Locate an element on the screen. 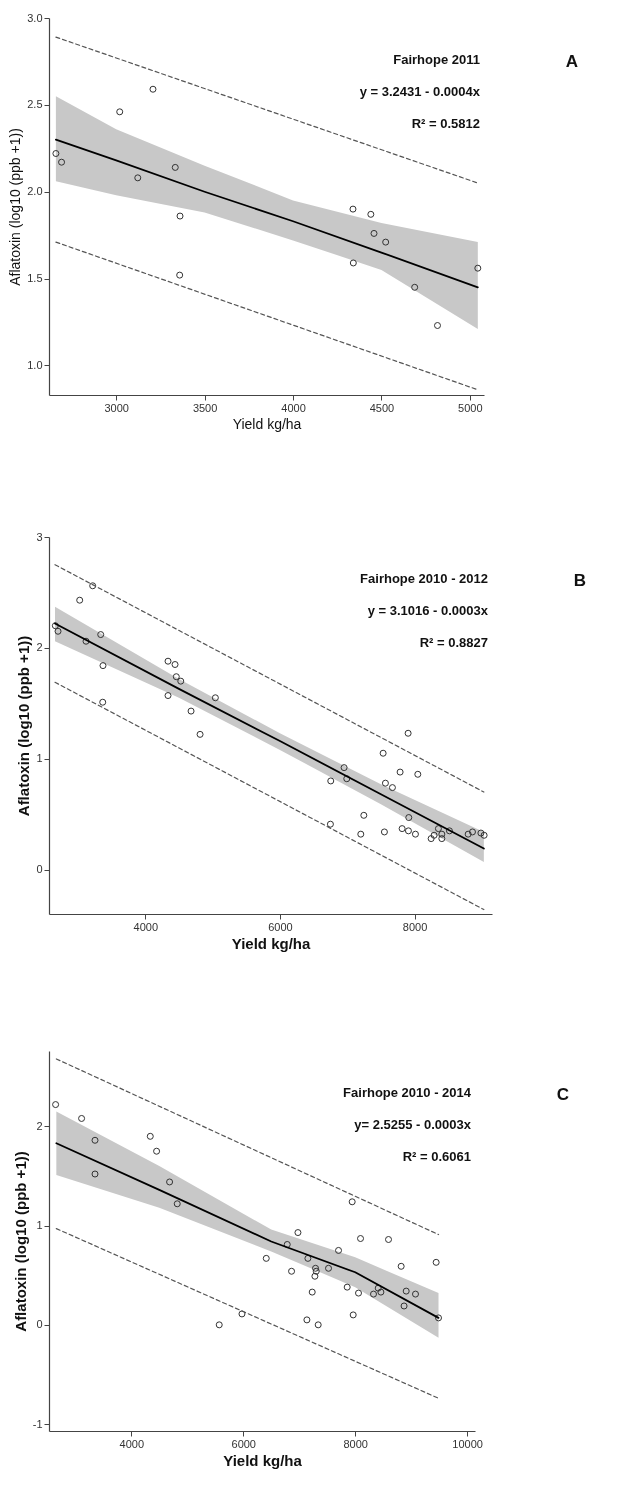  x-tick-label: 10000 is located at coordinates (467, 1443).